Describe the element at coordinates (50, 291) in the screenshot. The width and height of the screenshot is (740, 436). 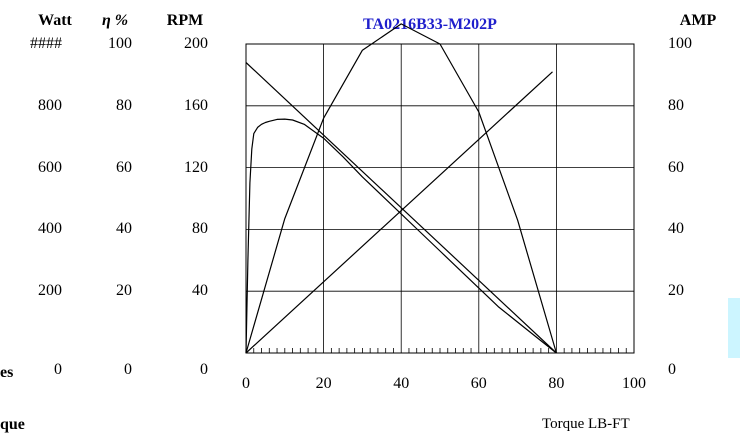
I see `watt-tick-label: 200` at that location.